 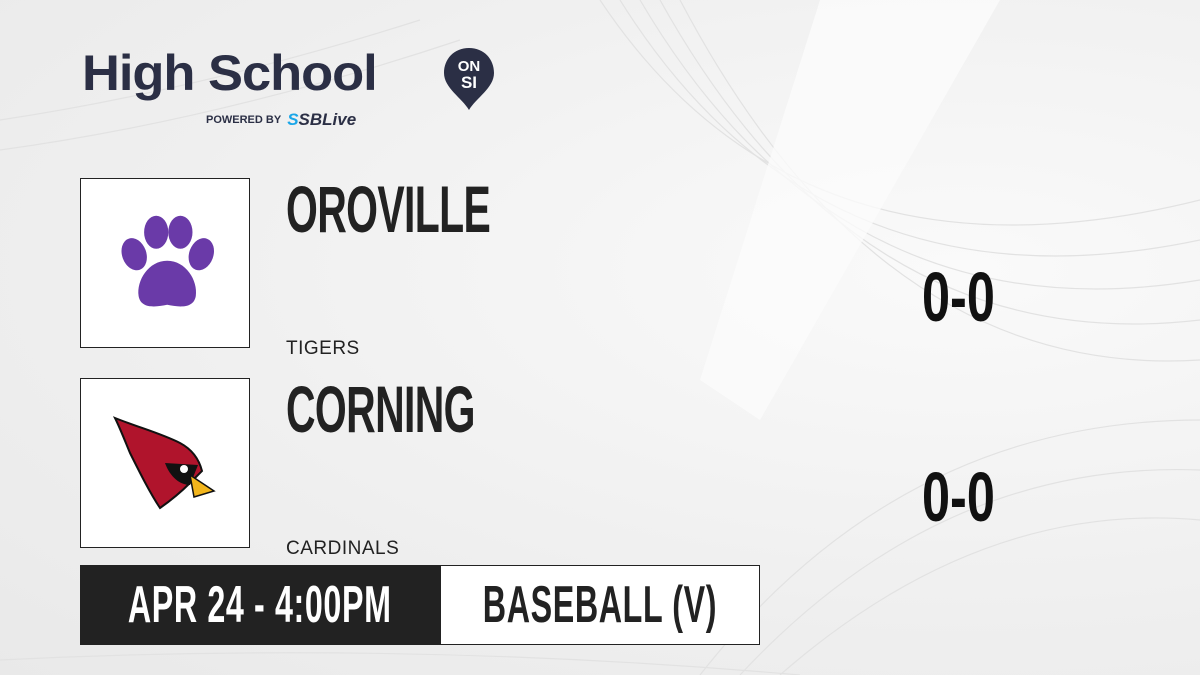 I want to click on team-logo-oroville, so click(x=165, y=263).